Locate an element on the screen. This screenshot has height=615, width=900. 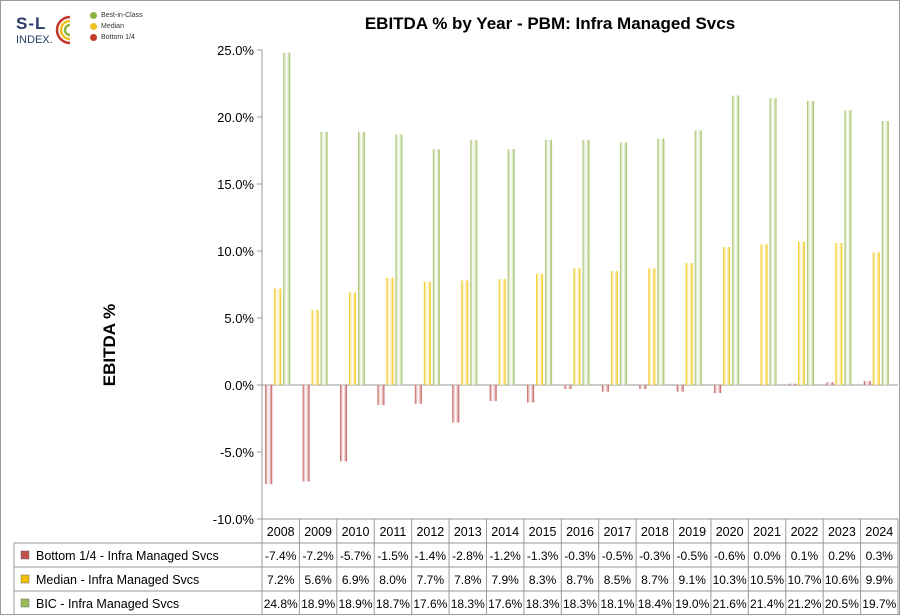
data-label: 10.5% is located at coordinates (767, 580).